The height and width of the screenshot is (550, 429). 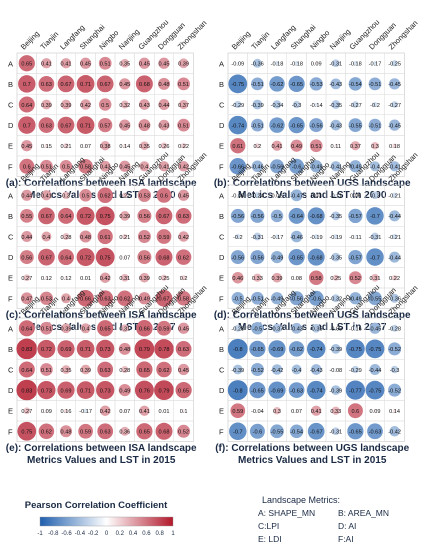 I want to click on panel-caption-line1: (d): Correlations between UGS landscape, so click(x=312, y=315).